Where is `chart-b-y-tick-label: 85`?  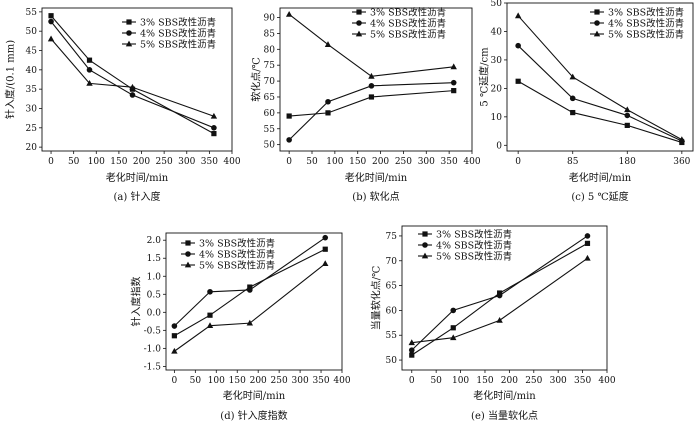
chart-b-y-tick-label: 85 is located at coordinates (270, 34).